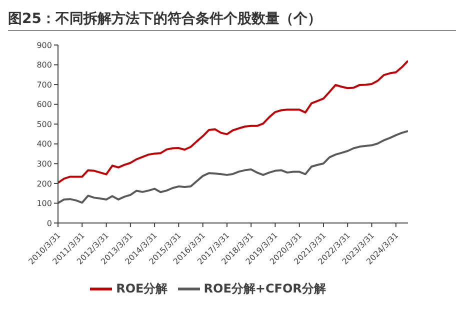 Image resolution: width=464 pixels, height=326 pixels. I want to click on y-tick-label: 900, so click(44, 45).